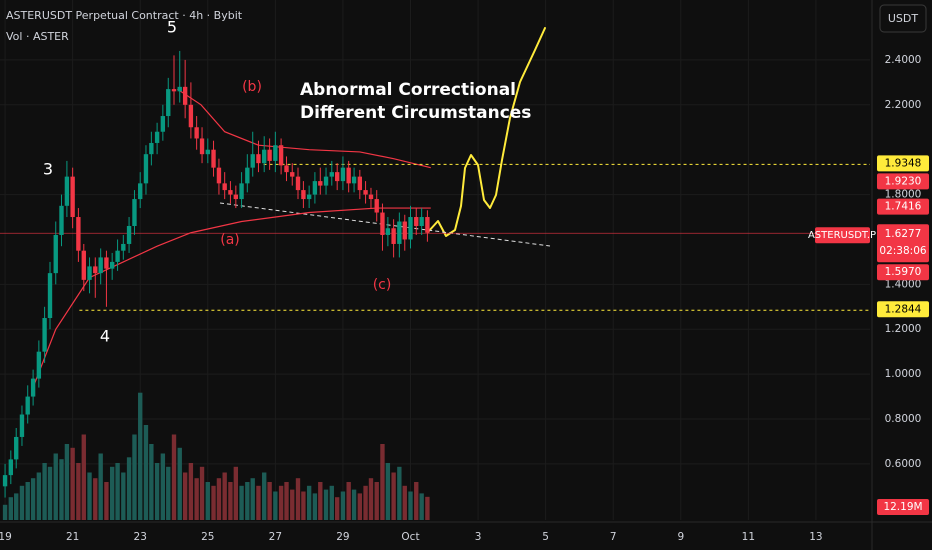 The height and width of the screenshot is (550, 932). Describe the element at coordinates (172, 27) in the screenshot. I see `wave-label: 5` at that location.